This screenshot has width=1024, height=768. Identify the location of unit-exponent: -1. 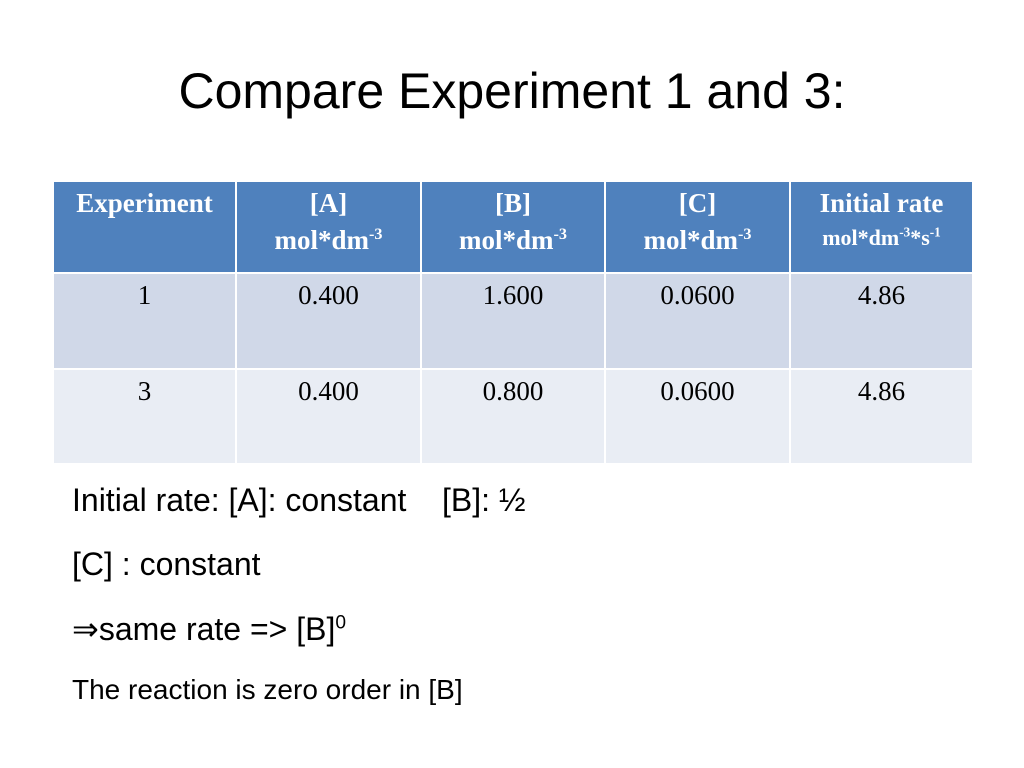
(935, 232).